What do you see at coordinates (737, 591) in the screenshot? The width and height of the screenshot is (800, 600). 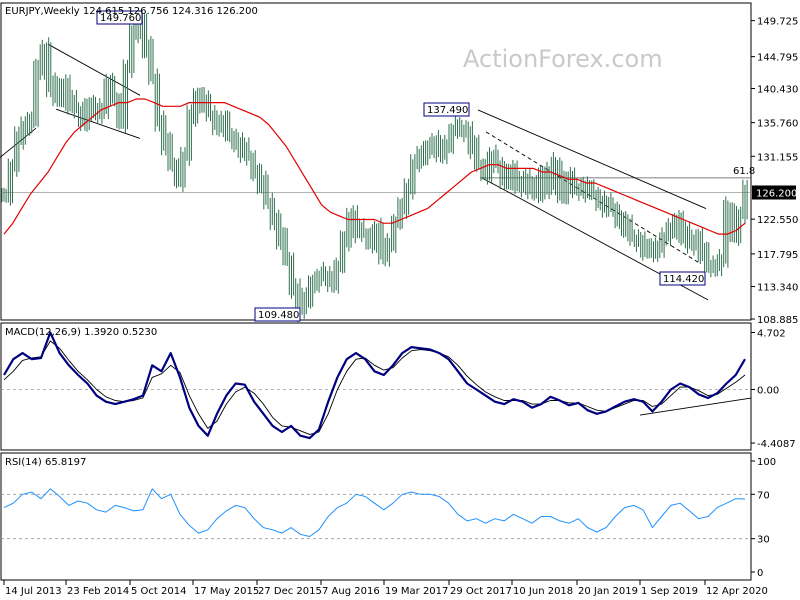 I see `x-tick-label: 12 Apr 2020` at bounding box center [737, 591].